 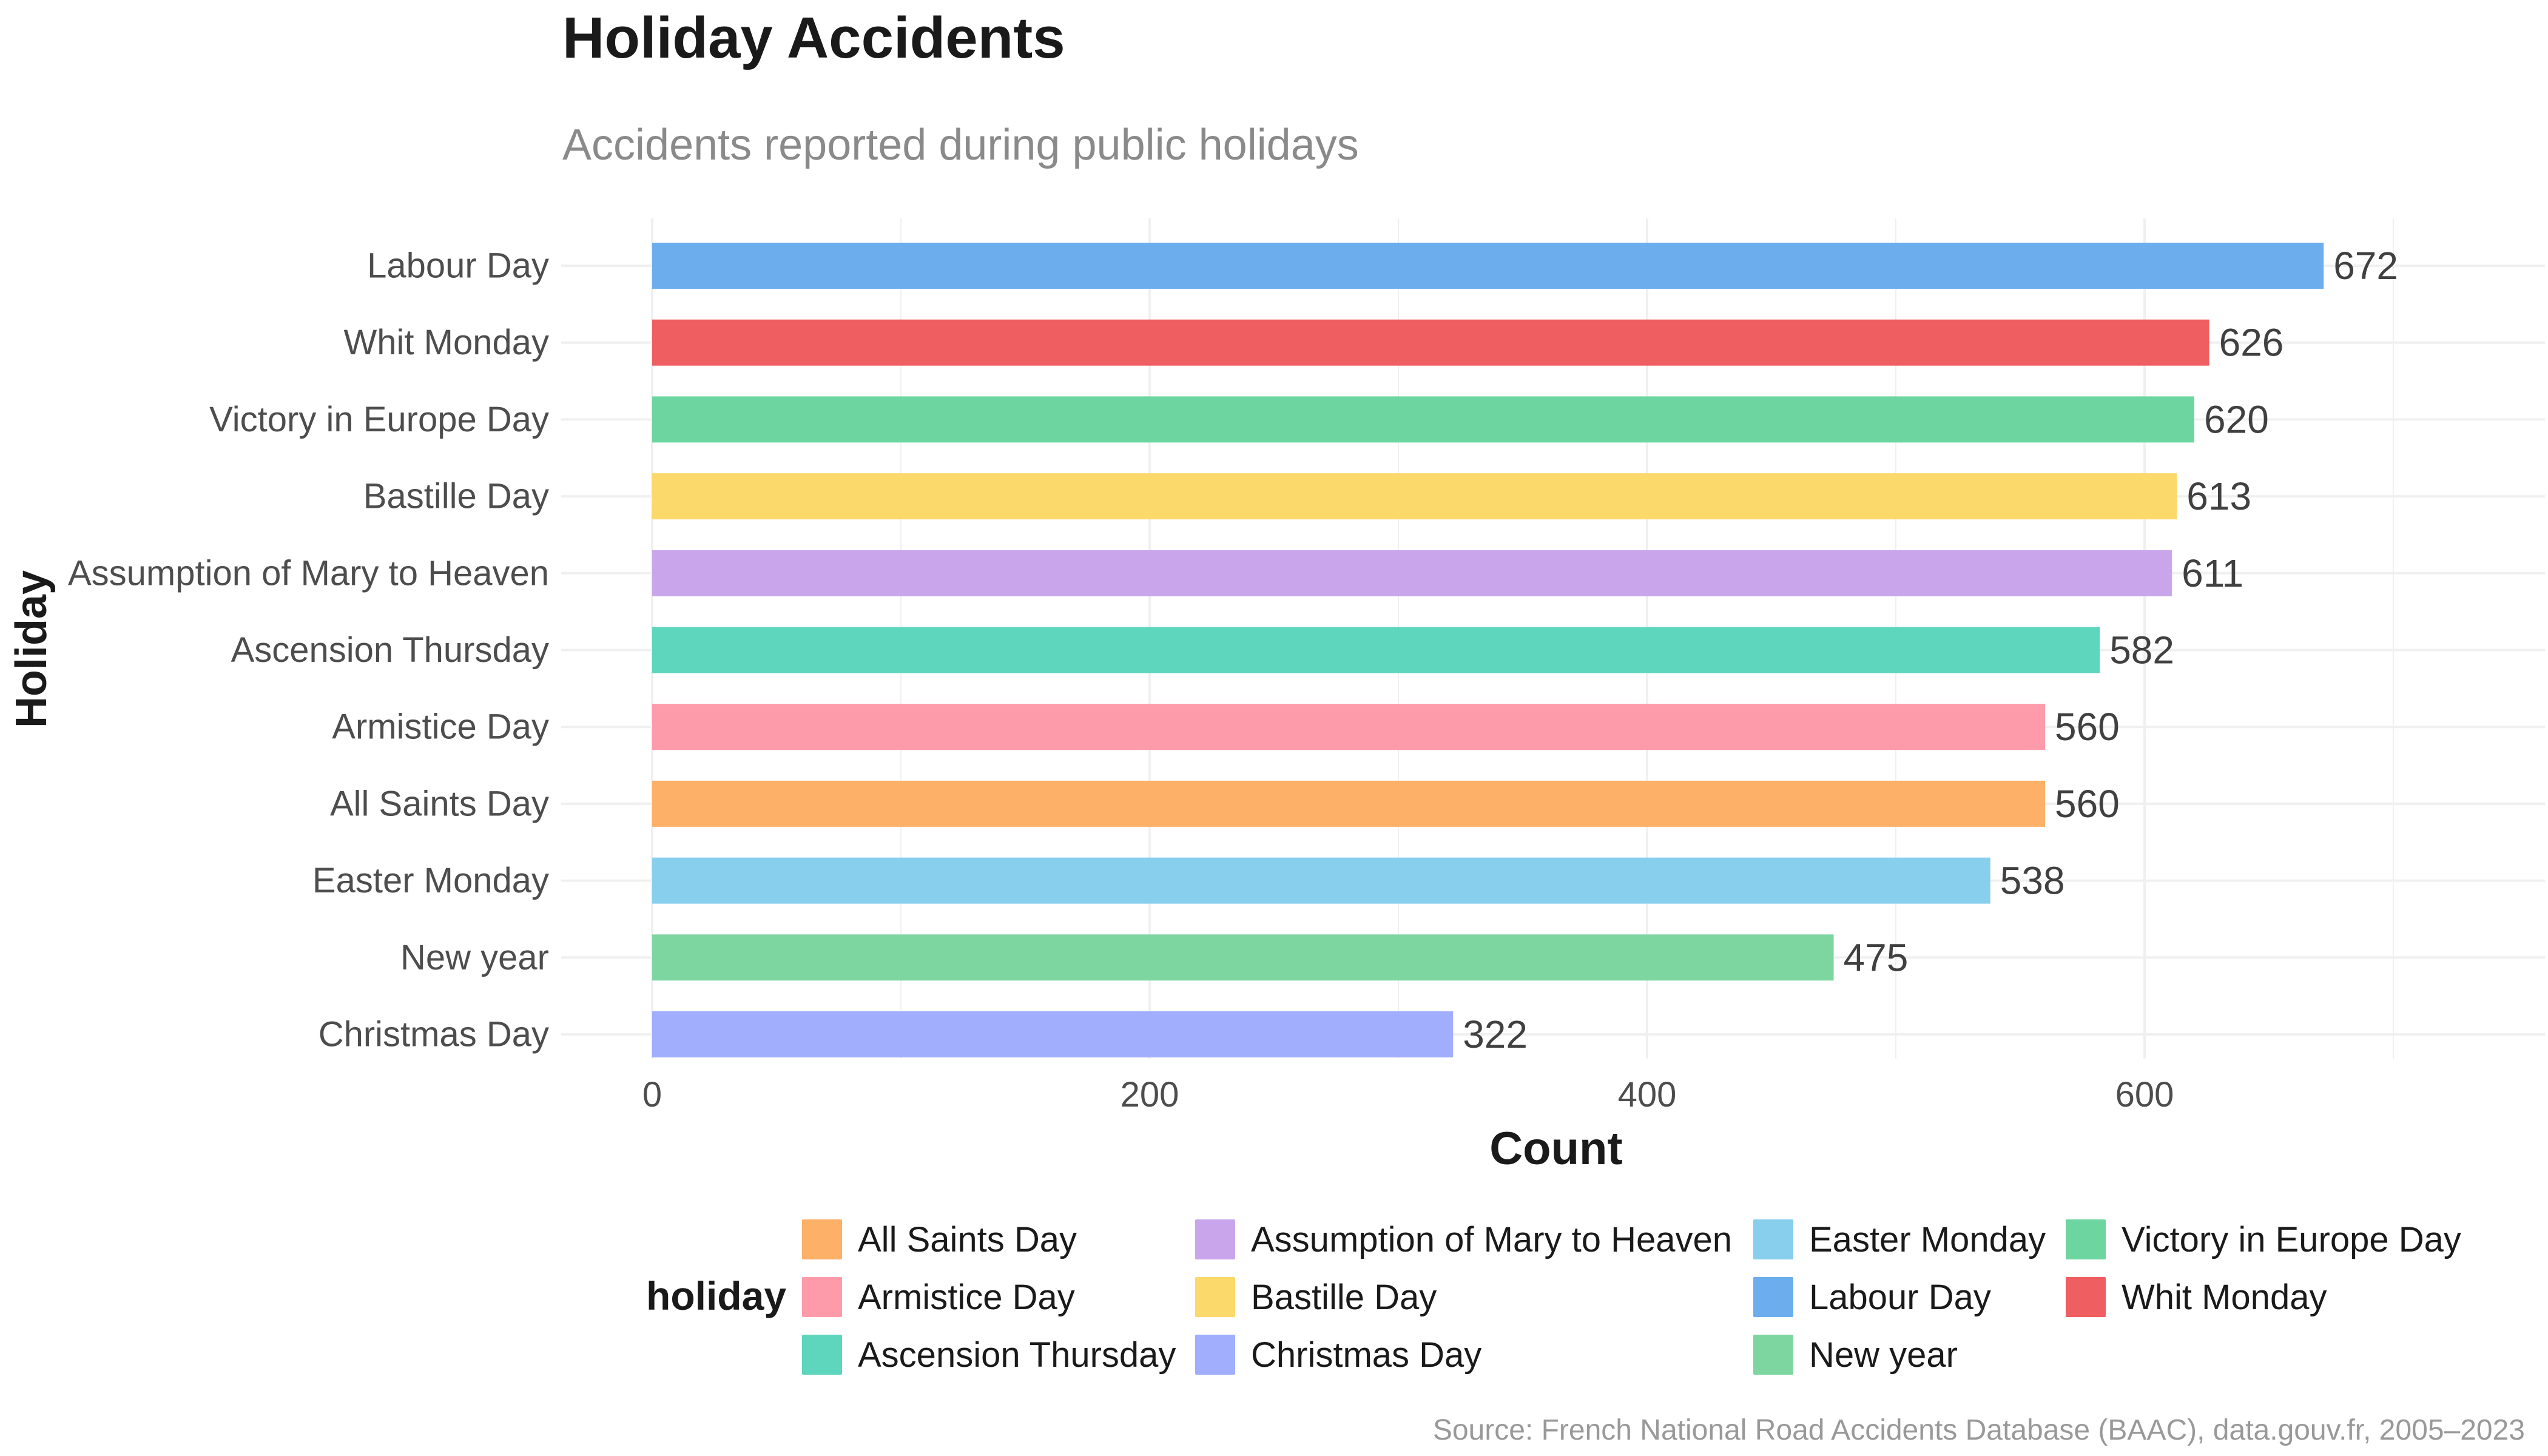 What do you see at coordinates (440, 727) in the screenshot?
I see `y-tick-label: Armistice Day` at bounding box center [440, 727].